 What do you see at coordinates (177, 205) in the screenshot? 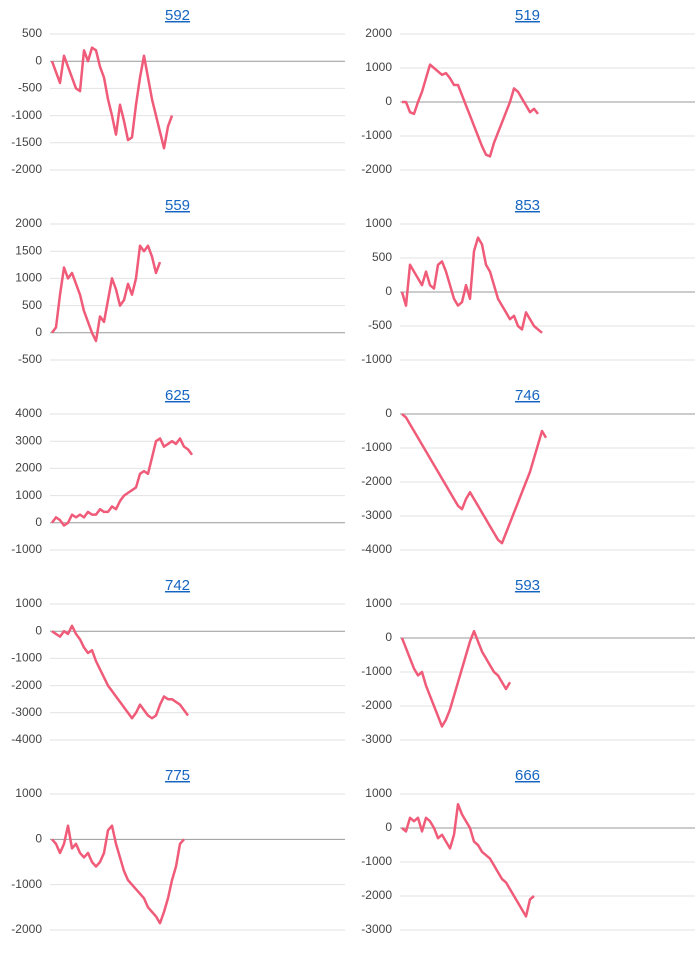
I see `chart-title: 559` at bounding box center [177, 205].